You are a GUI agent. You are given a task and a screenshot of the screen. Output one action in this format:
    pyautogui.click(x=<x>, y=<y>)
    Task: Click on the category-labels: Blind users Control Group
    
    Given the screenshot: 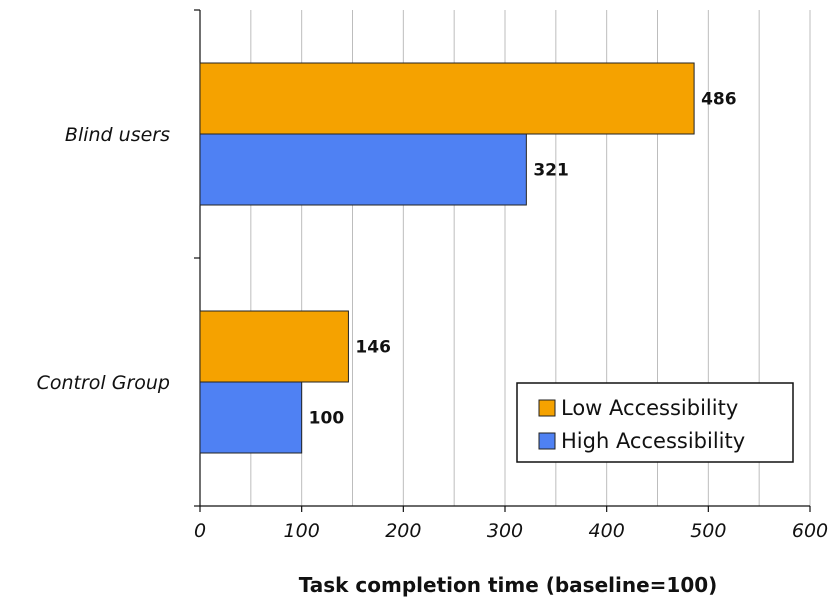 What is the action you would take?
    pyautogui.click(x=104, y=259)
    